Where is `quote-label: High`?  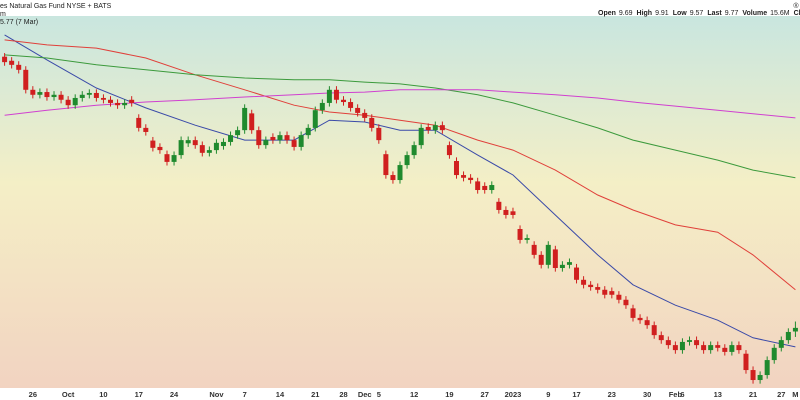 quote-label: High is located at coordinates (645, 13).